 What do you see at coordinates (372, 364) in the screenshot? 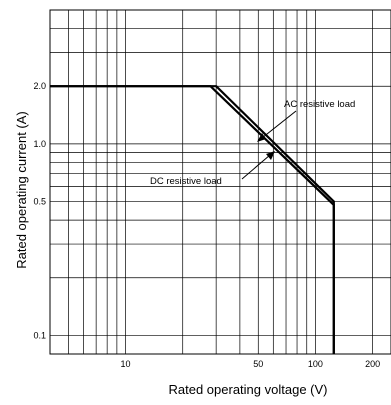
I see `x-tick-label: 200` at bounding box center [372, 364].